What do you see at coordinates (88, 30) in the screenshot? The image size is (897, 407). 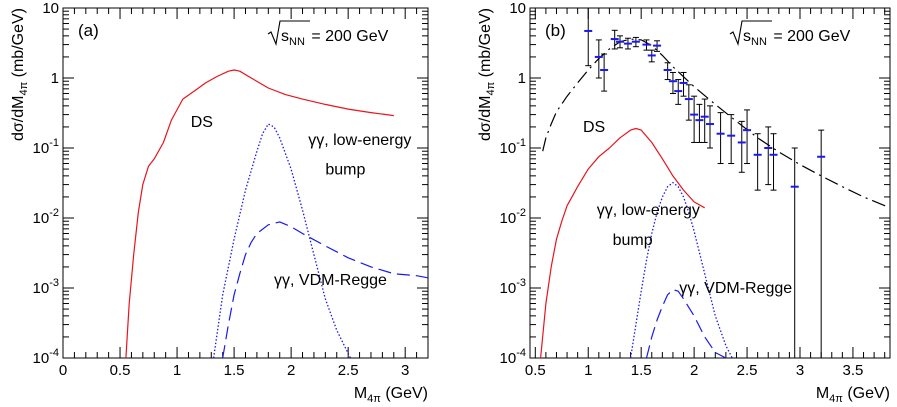 I see `panel-label: (a)` at bounding box center [88, 30].